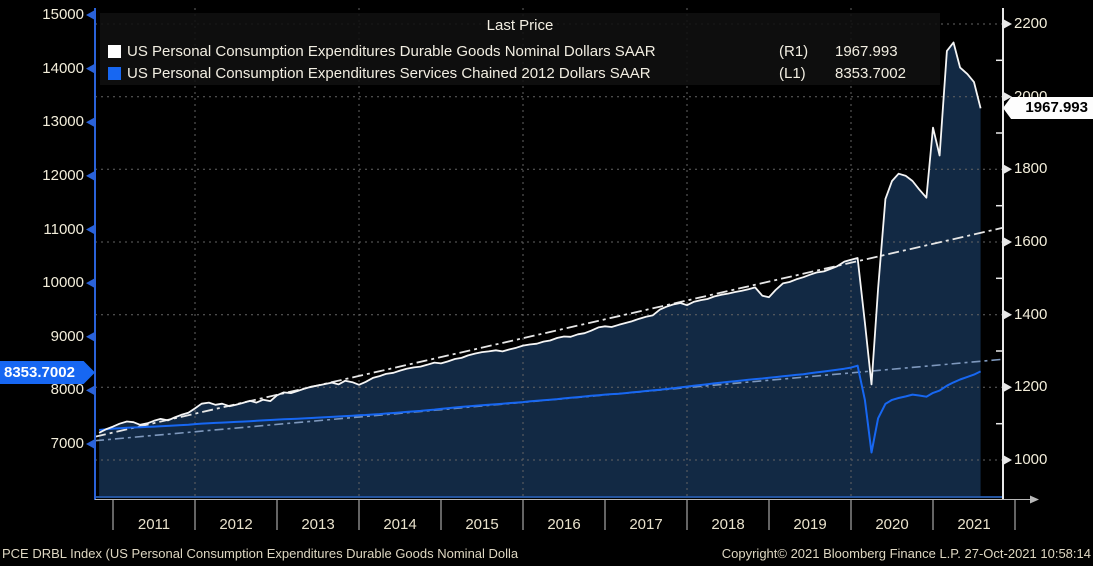 This screenshot has height=566, width=1093. I want to click on x-axis-year-label: 2013, so click(318, 524).